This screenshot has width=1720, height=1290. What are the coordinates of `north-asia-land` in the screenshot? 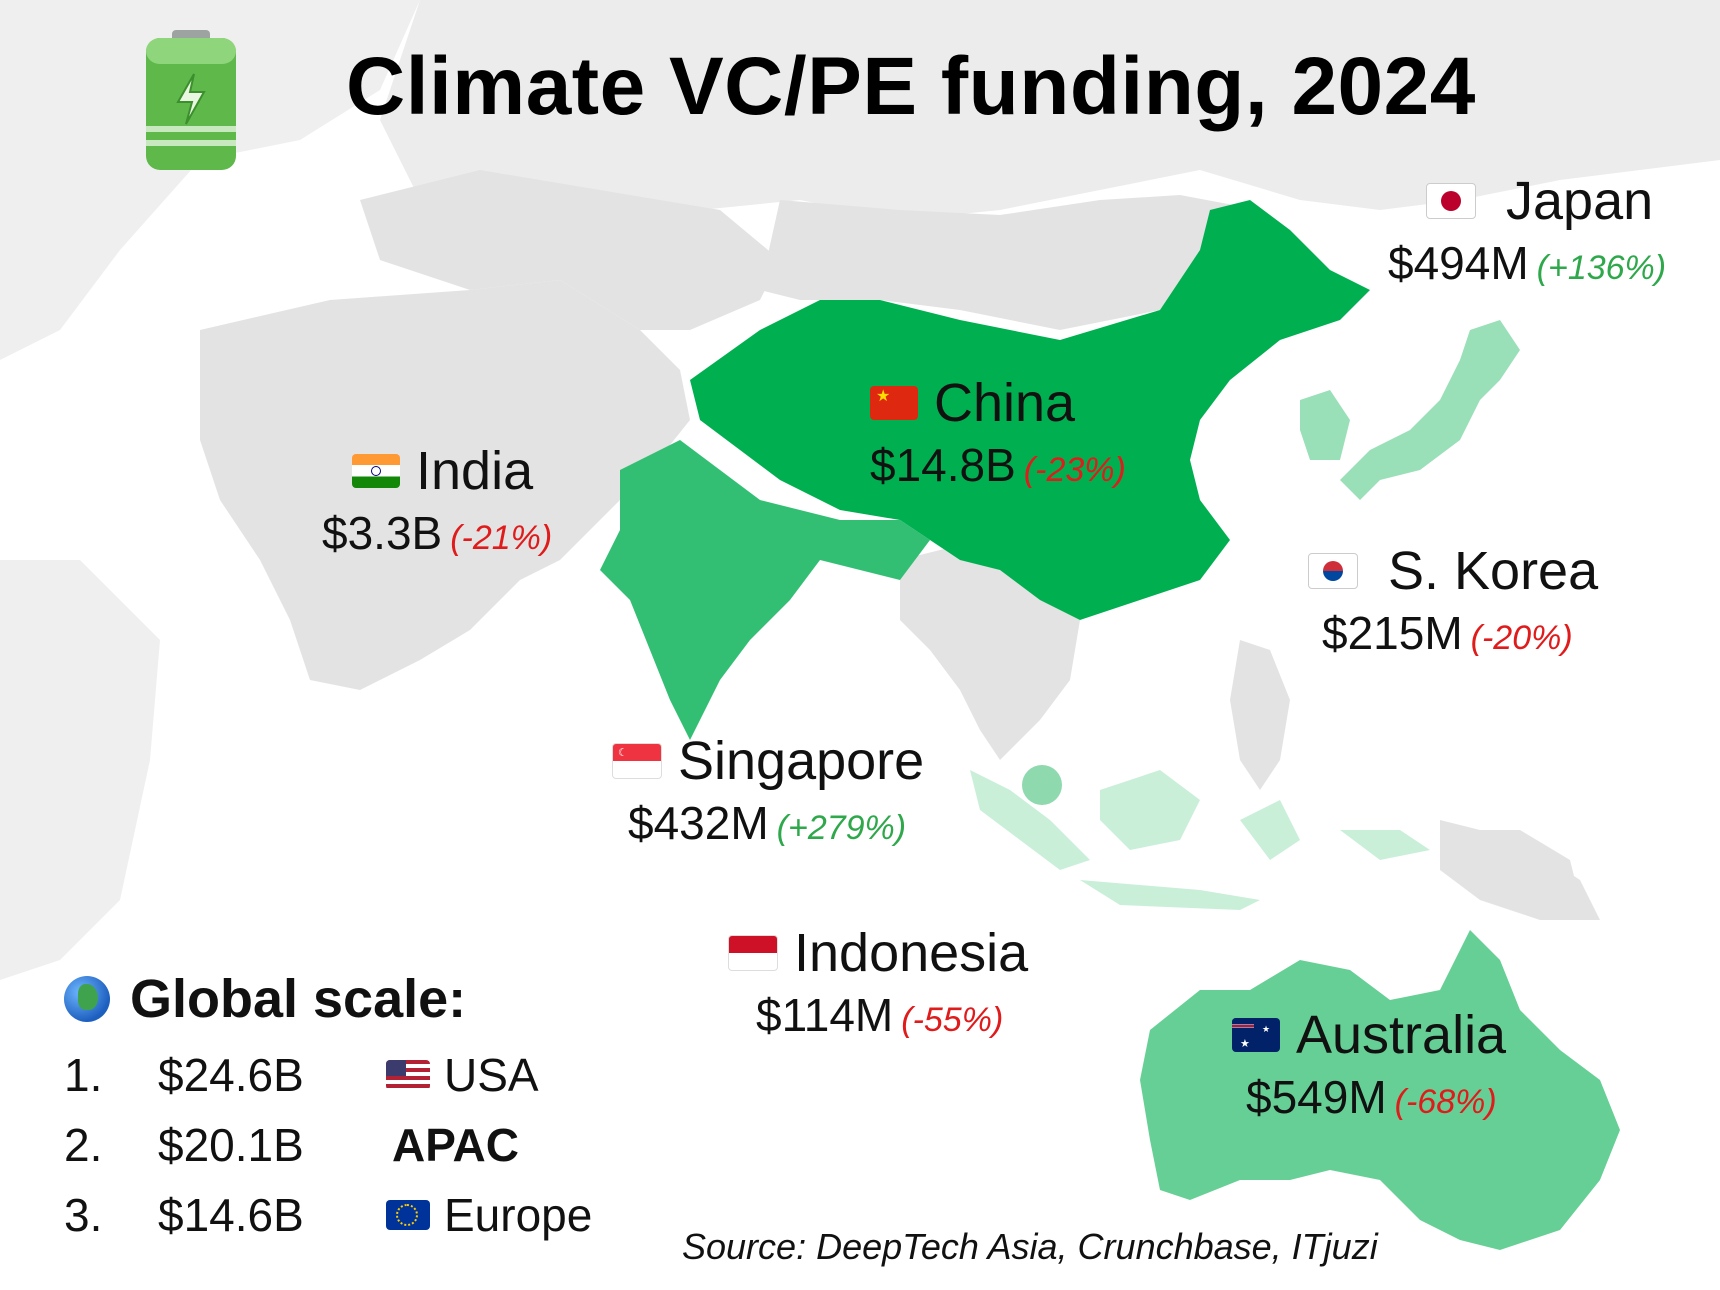 It's located at (1050, 120).